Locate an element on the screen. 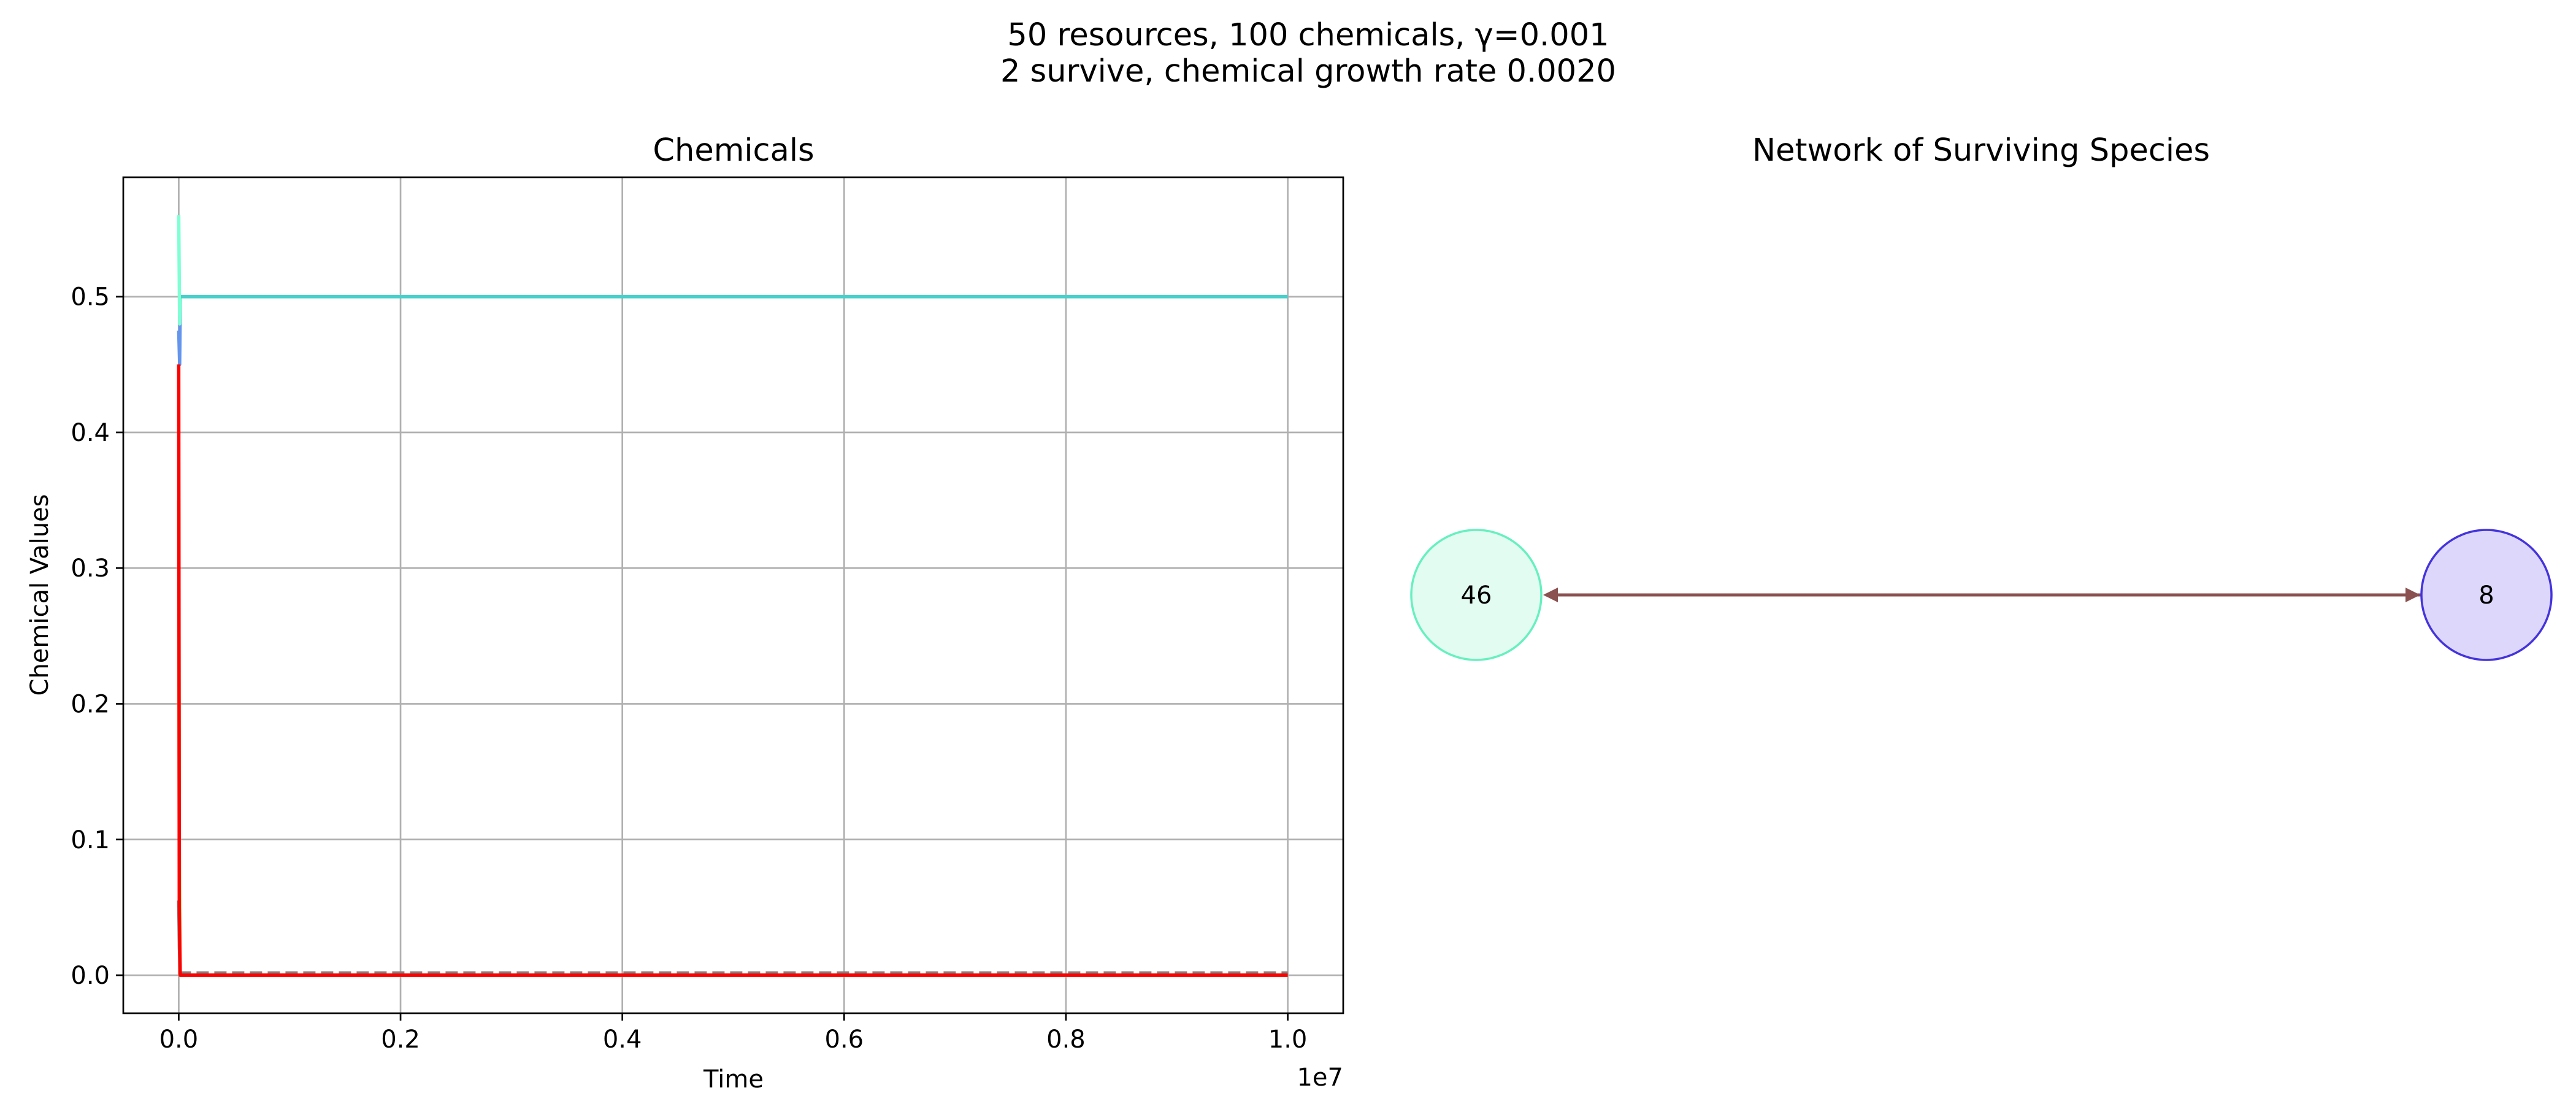 The image size is (2576, 1104). suptitle-line-1: 50 resources, 100 chemicals, γ=0.001 is located at coordinates (1308, 35).